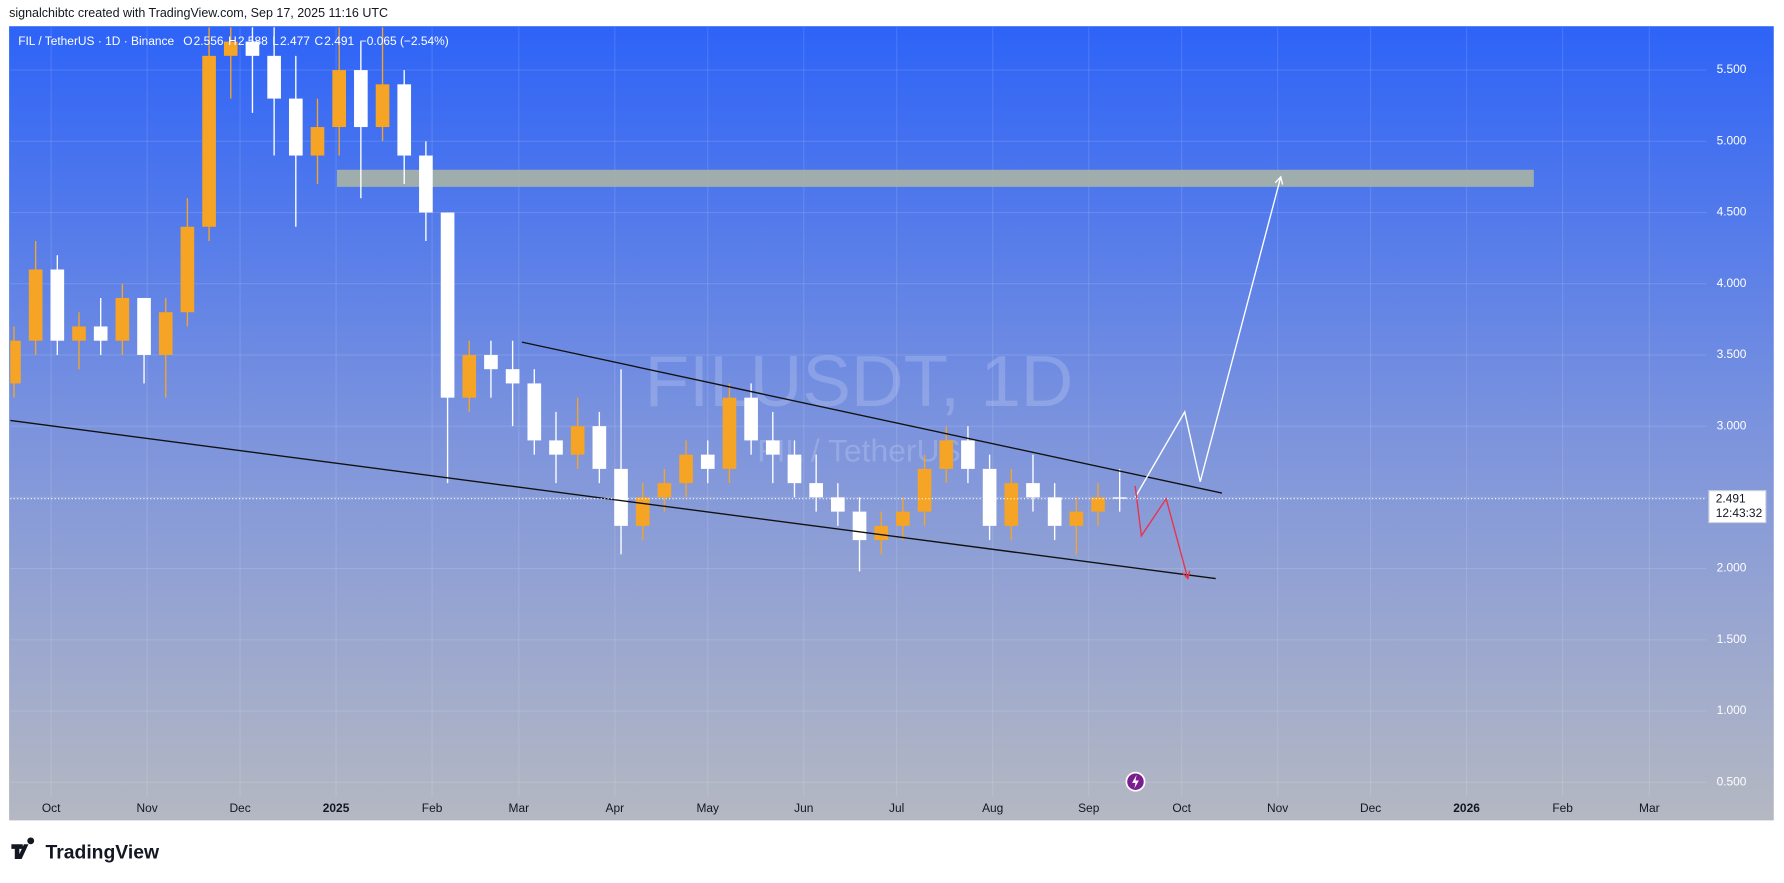  What do you see at coordinates (707, 808) in the screenshot?
I see `x-tick-label: May` at bounding box center [707, 808].